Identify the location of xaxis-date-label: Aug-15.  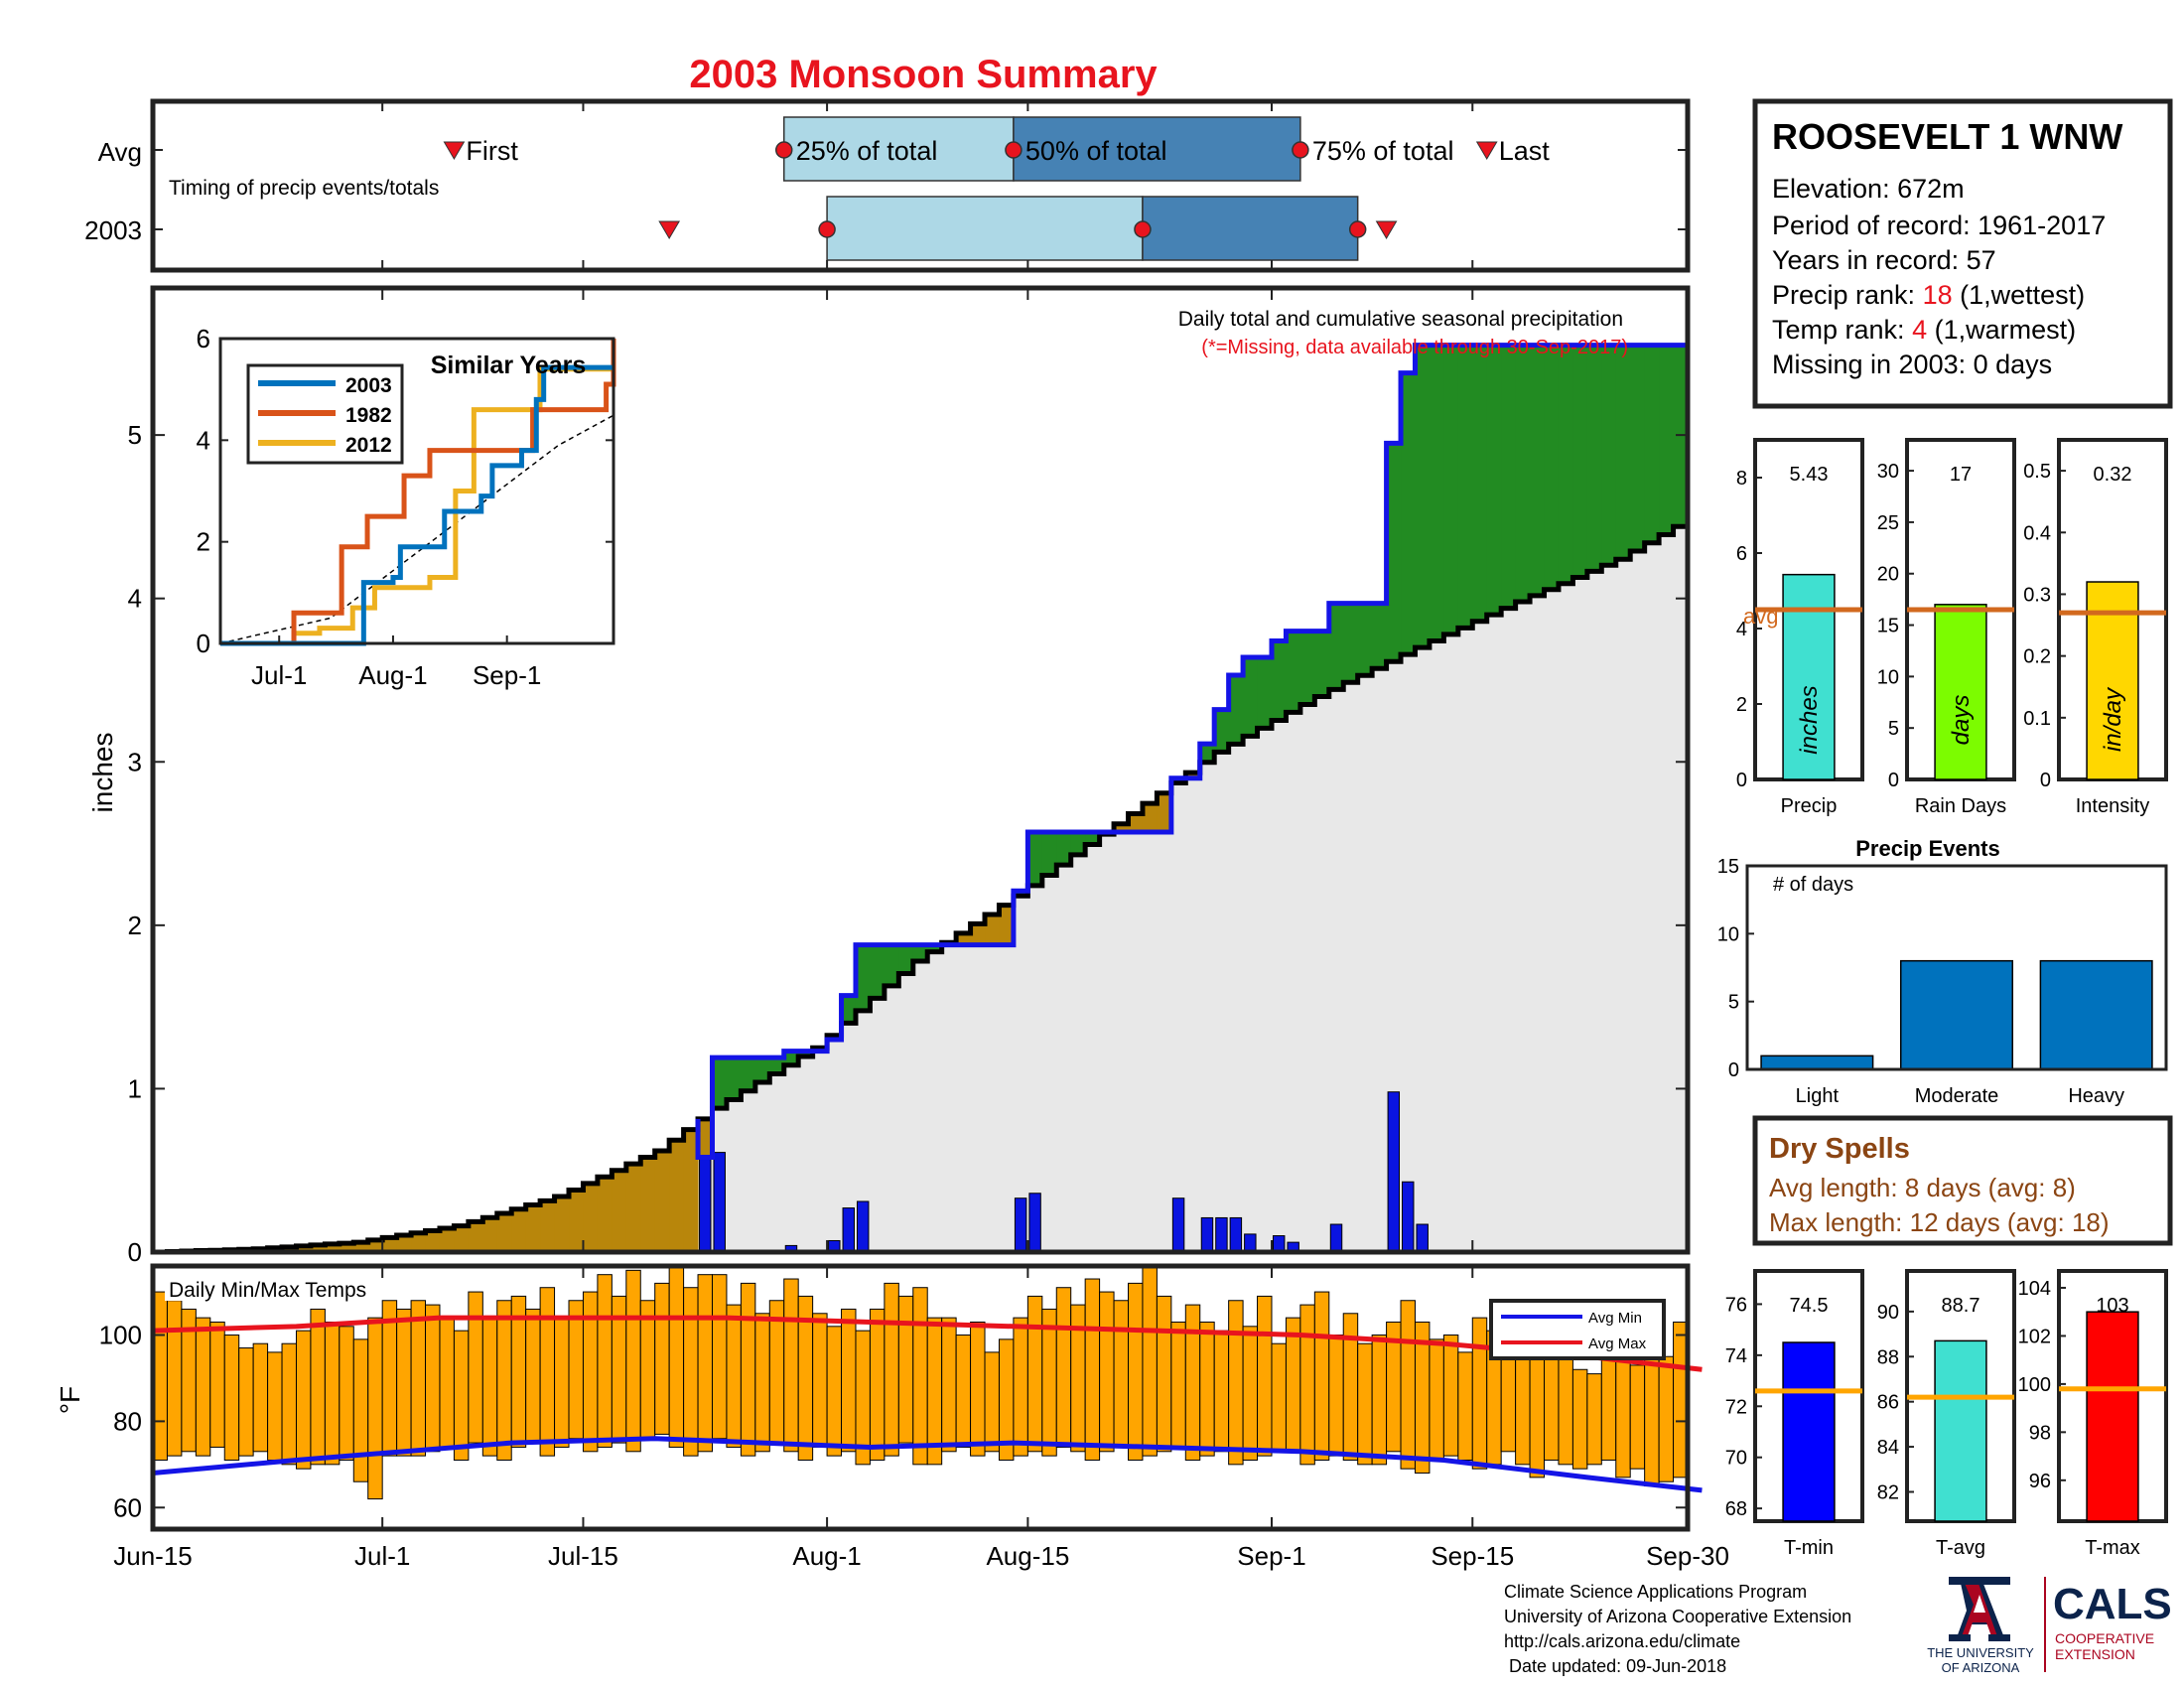
(1027, 1556).